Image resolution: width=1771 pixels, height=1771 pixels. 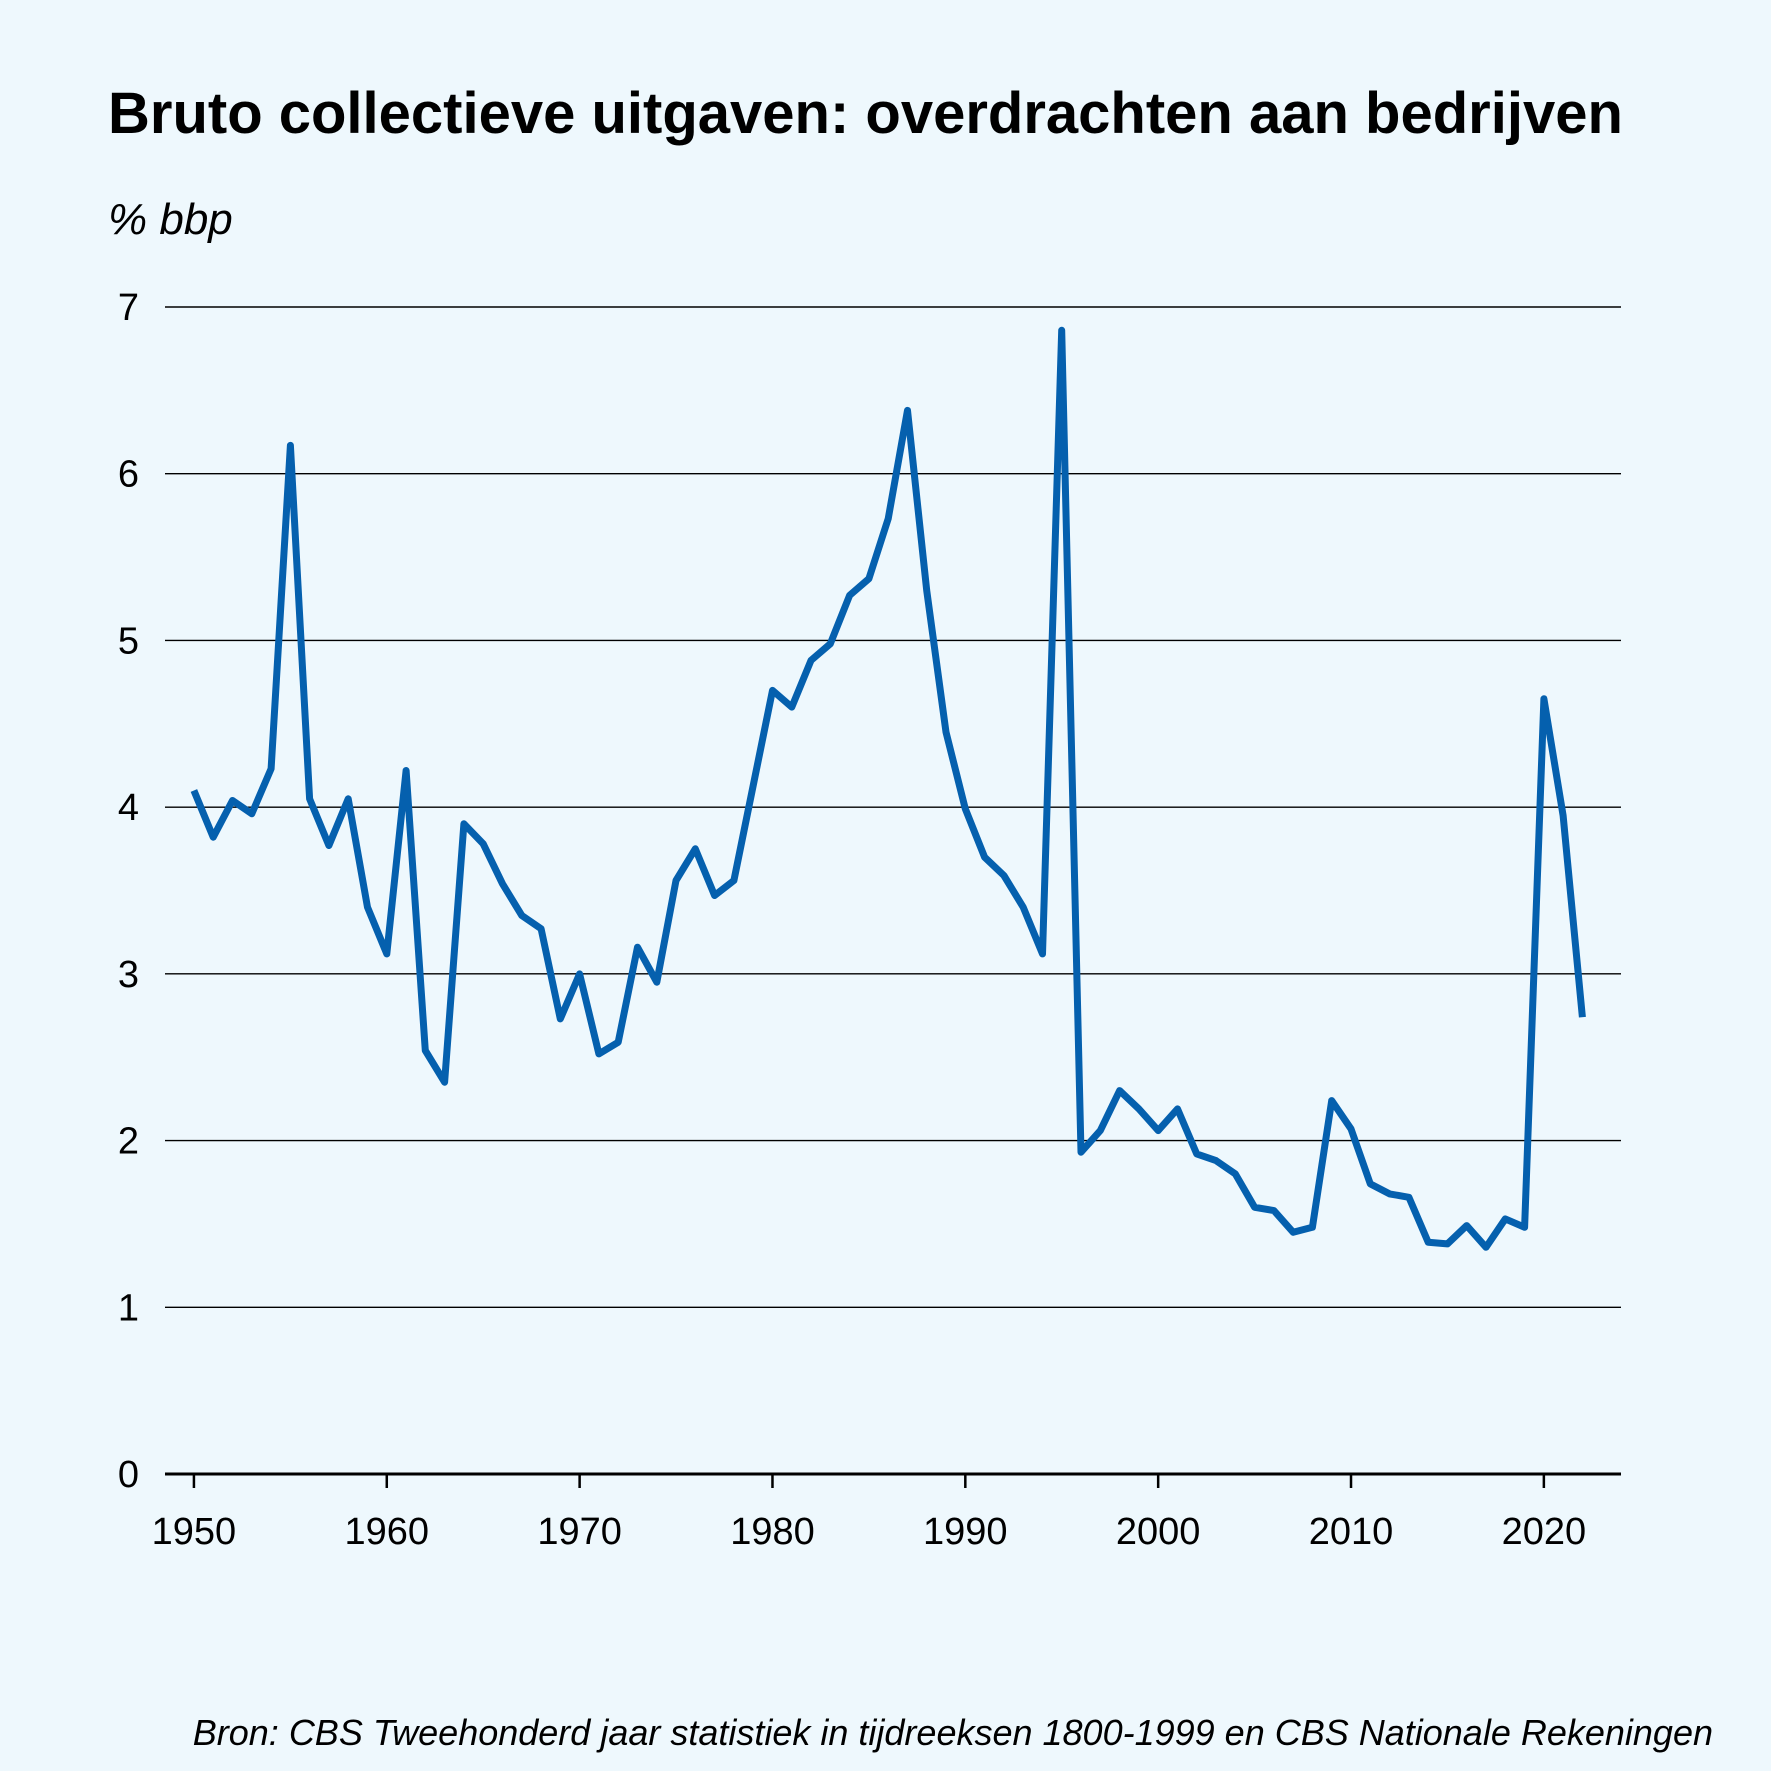 What do you see at coordinates (772, 1532) in the screenshot?
I see `x-tick-label-1980: 1980` at bounding box center [772, 1532].